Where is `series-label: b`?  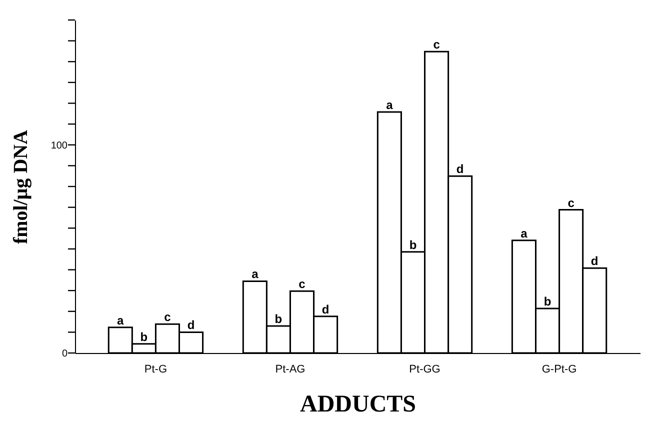
series-label: b is located at coordinates (278, 319).